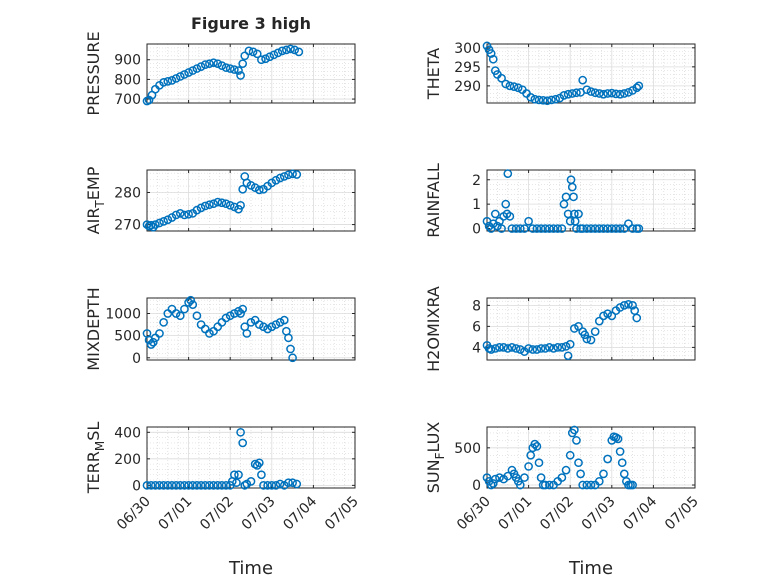 The width and height of the screenshot is (778, 587). What do you see at coordinates (250, 568) in the screenshot?
I see `x-axis-label: Time` at bounding box center [250, 568].